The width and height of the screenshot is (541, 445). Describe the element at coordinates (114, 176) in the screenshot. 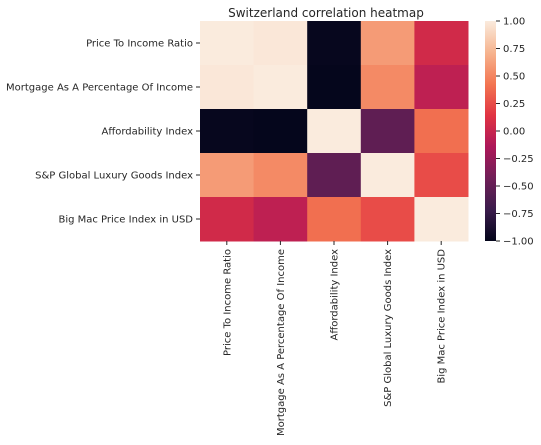

I see `row-label: S&P Global Luxury Goods Index` at that location.